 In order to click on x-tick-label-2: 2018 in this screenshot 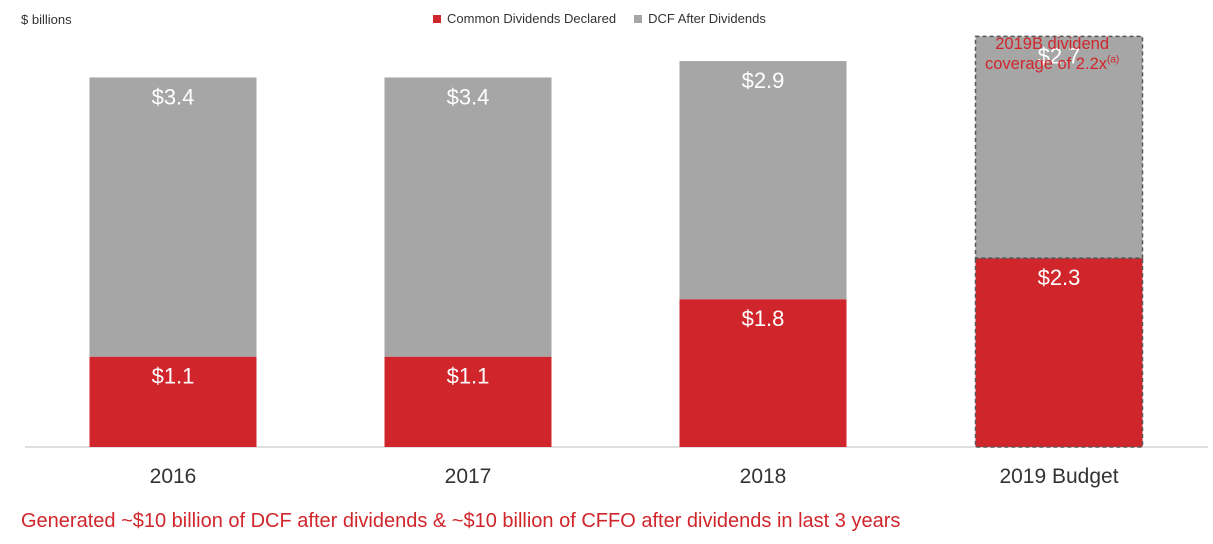, I will do `click(763, 476)`.